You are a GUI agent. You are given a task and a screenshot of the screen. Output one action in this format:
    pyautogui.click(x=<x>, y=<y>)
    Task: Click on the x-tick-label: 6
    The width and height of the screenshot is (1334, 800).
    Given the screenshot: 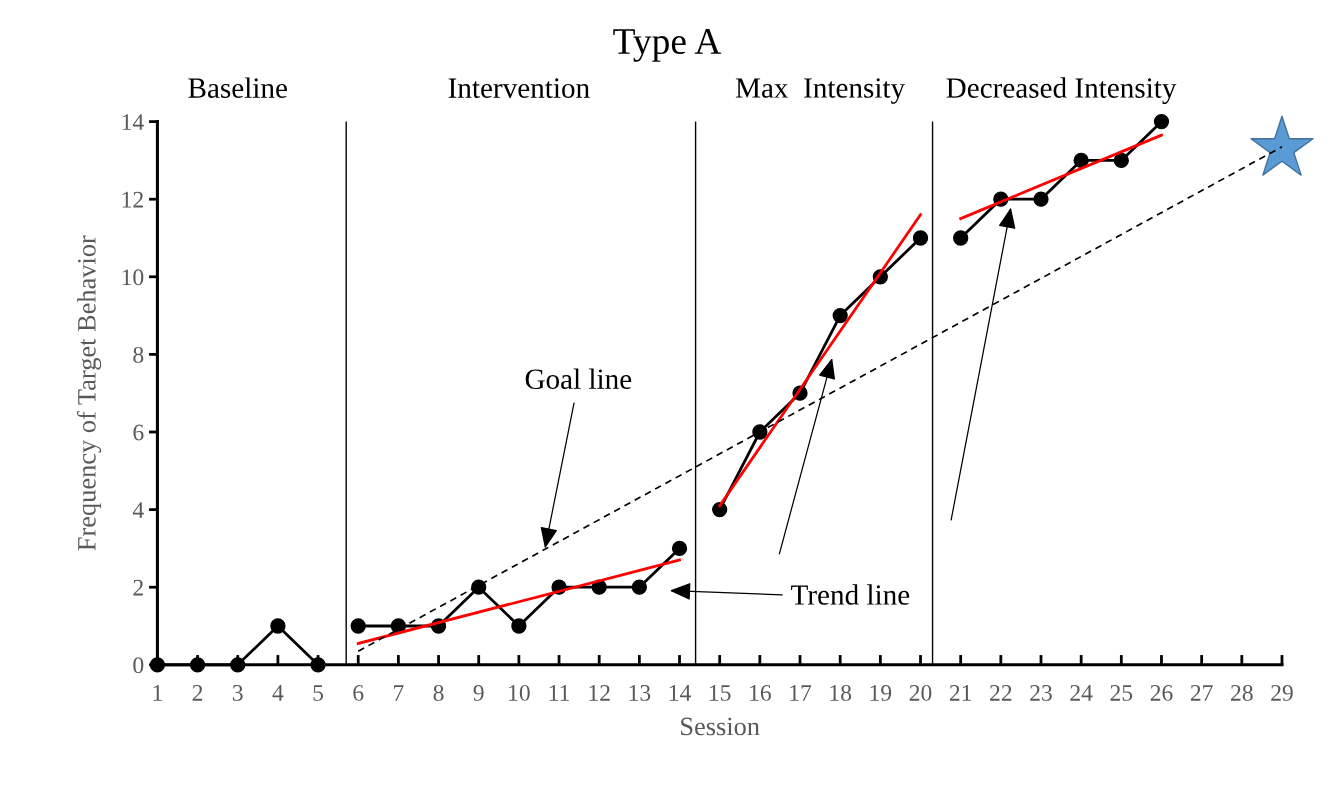 What is the action you would take?
    pyautogui.click(x=358, y=692)
    